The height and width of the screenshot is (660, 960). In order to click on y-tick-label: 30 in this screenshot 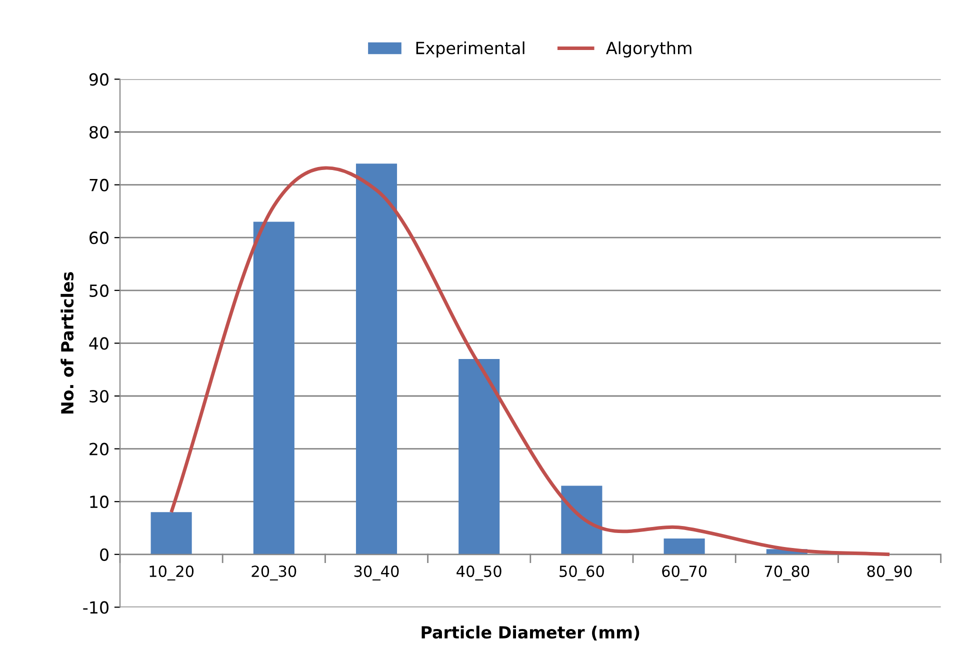, I will do `click(99, 396)`.